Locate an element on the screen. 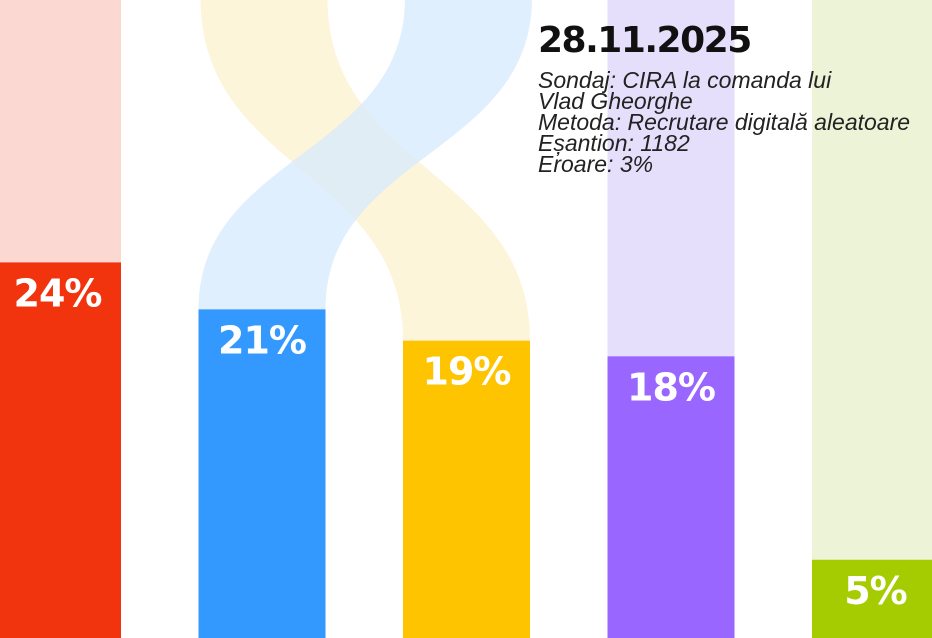  poll-source: Sondaj: CIRA la comanda lui is located at coordinates (685, 80).